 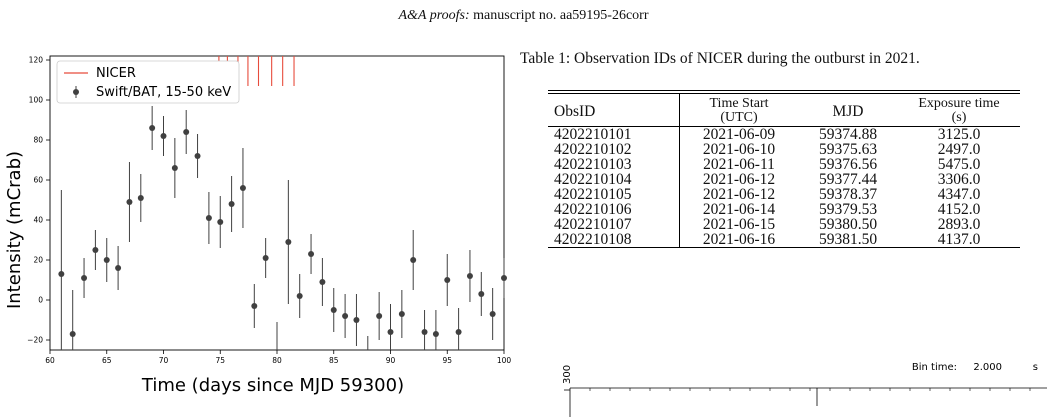 What do you see at coordinates (848, 111) in the screenshot?
I see `header-mjd: MJD` at bounding box center [848, 111].